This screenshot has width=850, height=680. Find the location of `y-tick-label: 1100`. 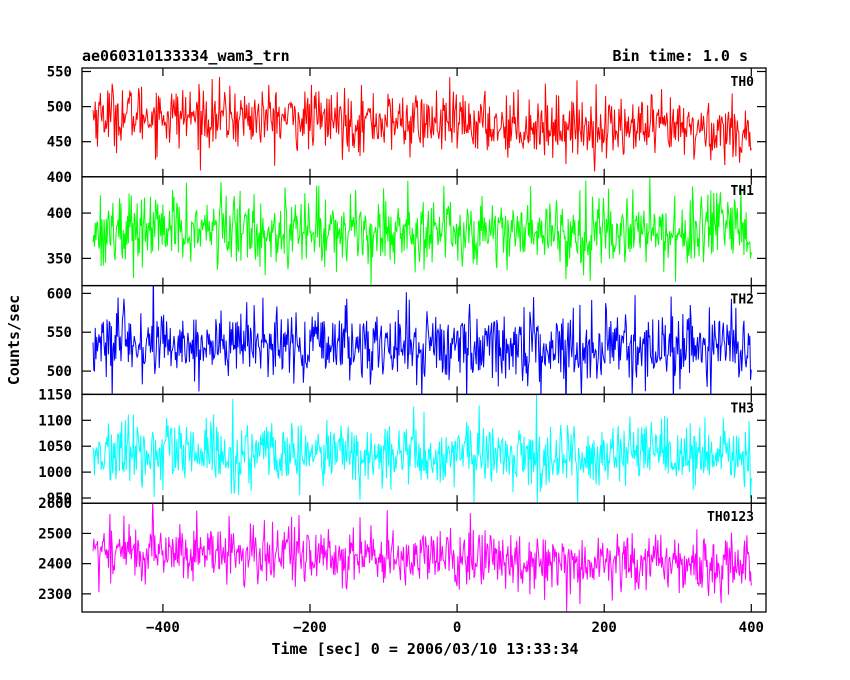

y-tick-label: 1100 is located at coordinates (55, 421).